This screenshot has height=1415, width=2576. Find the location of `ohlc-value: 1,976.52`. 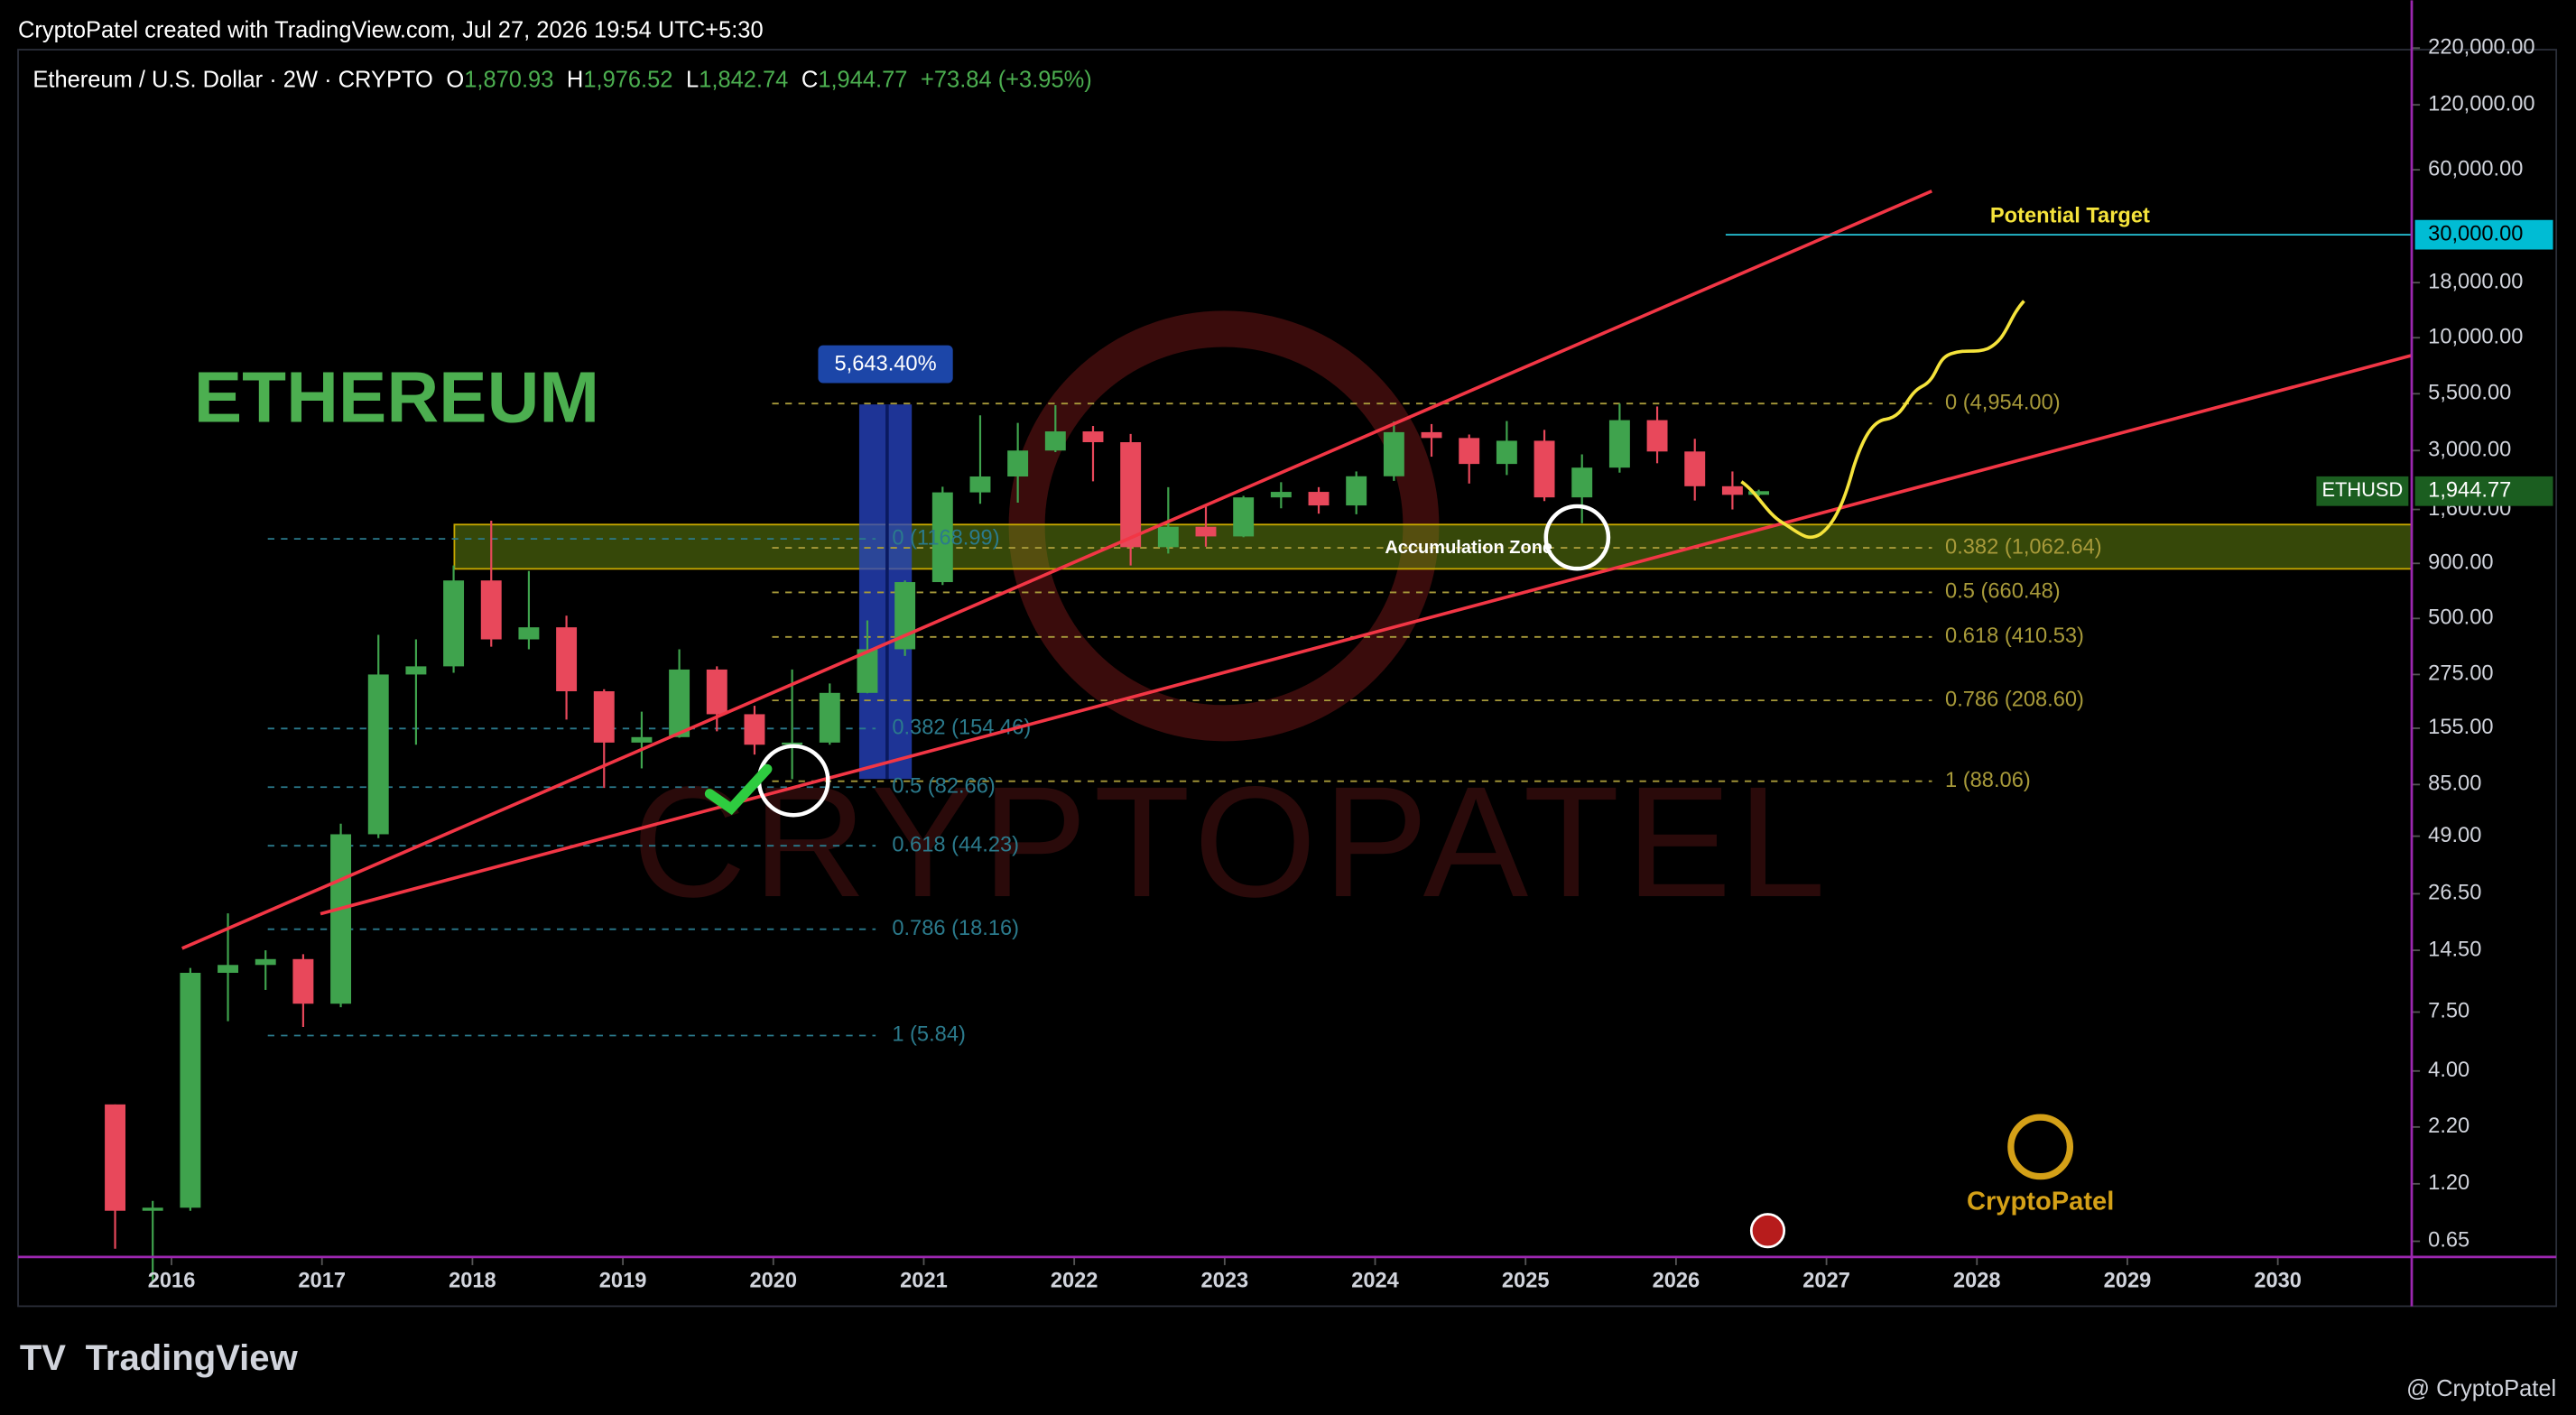

ohlc-value: 1,976.52 is located at coordinates (627, 79).